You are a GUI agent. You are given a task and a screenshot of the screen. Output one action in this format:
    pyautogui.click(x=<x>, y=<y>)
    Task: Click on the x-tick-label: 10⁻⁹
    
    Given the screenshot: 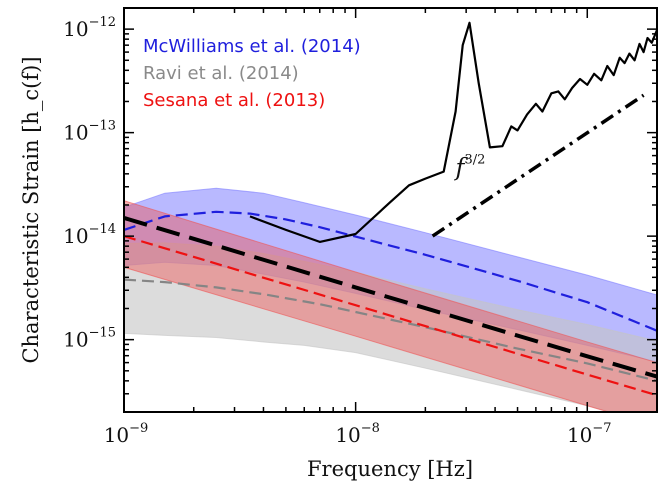 What is the action you would take?
    pyautogui.click(x=126, y=434)
    